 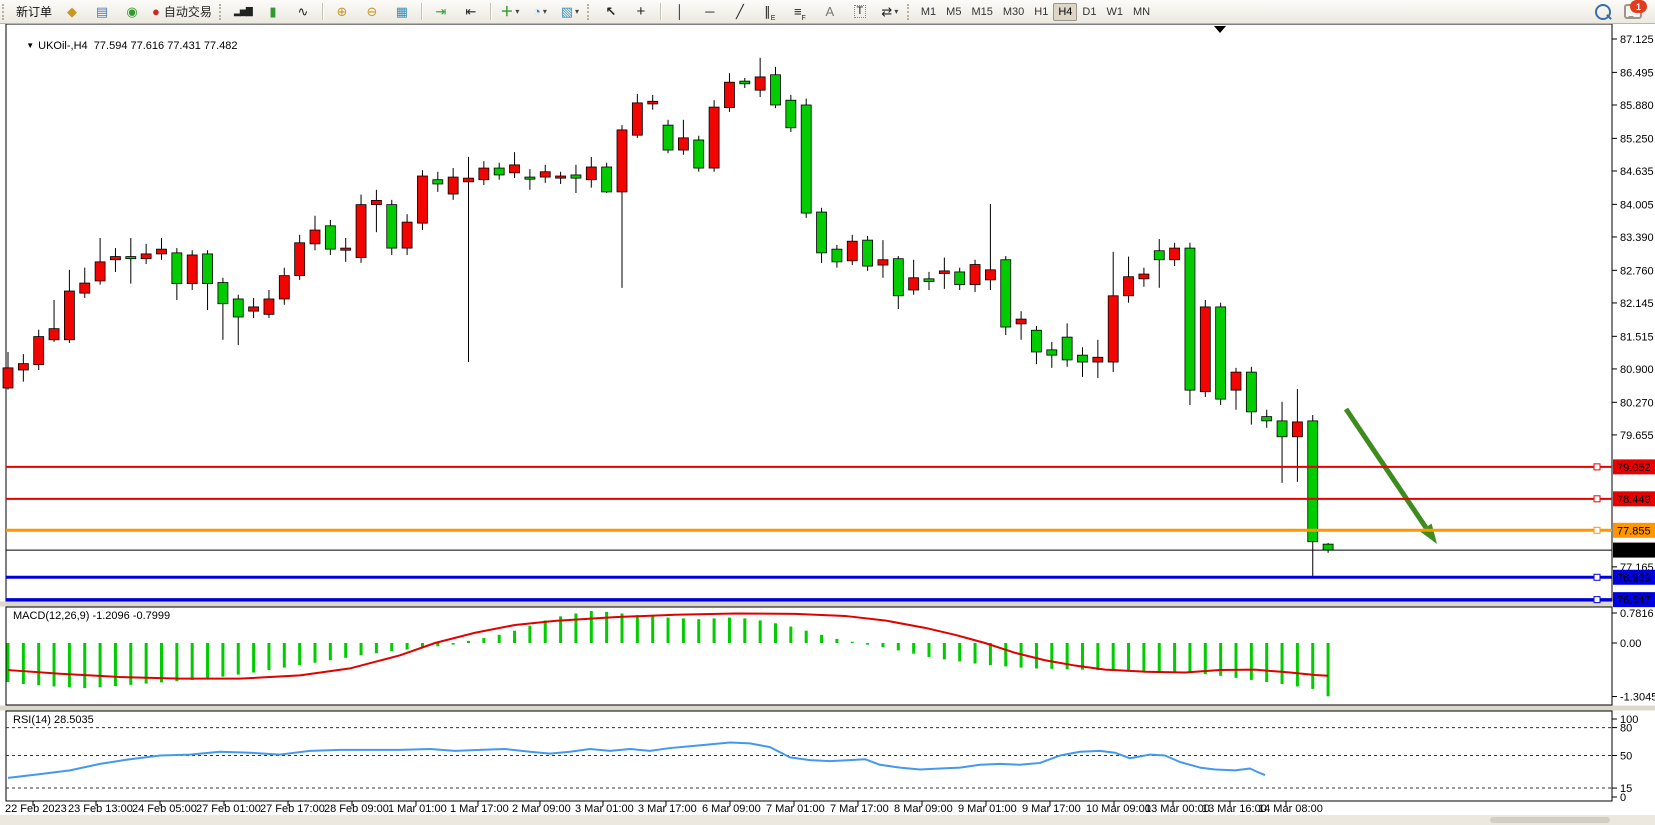 What do you see at coordinates (770, 12) in the screenshot?
I see `channel-tool-button: ∥ E` at bounding box center [770, 12].